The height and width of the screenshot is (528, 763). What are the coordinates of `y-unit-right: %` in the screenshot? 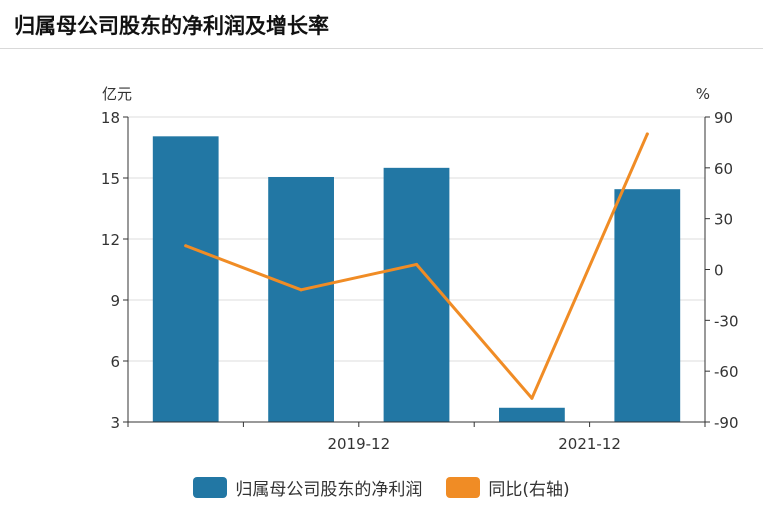 It's located at (703, 94).